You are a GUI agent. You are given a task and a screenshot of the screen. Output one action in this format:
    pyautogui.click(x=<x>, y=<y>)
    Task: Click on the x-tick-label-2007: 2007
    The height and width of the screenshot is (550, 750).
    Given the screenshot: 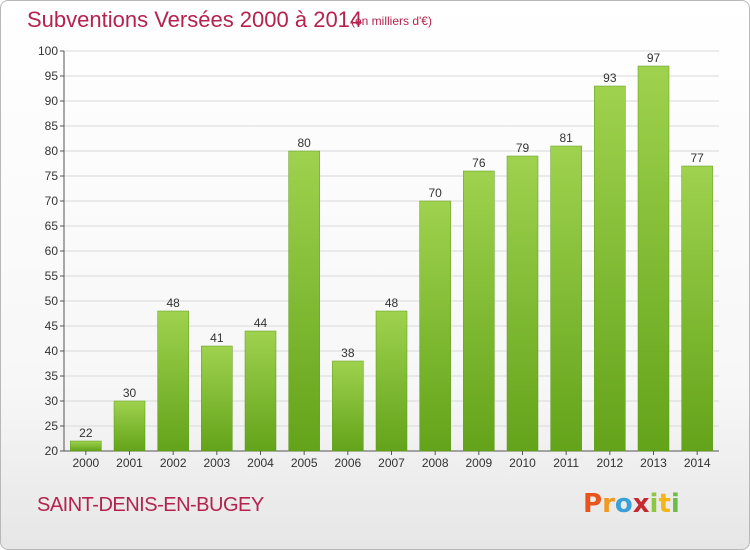 What is the action you would take?
    pyautogui.click(x=391, y=463)
    